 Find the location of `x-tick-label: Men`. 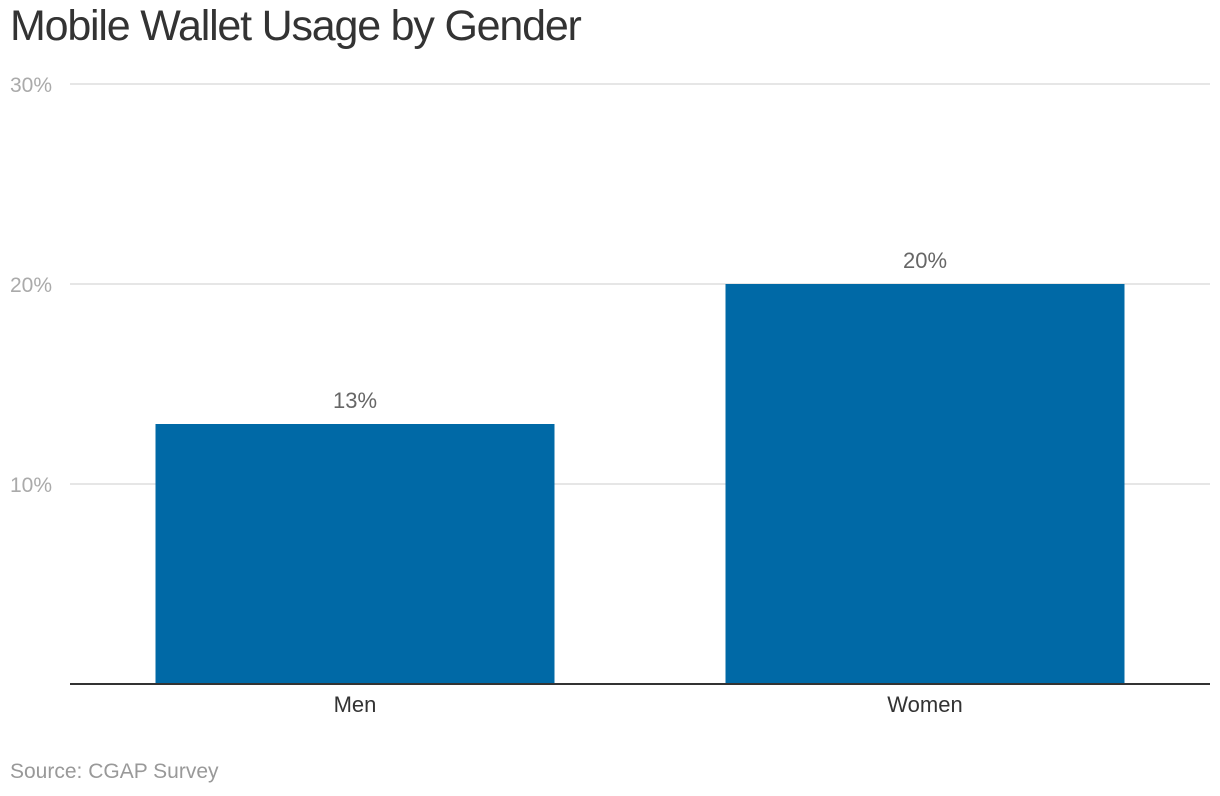

x-tick-label: Men is located at coordinates (355, 704).